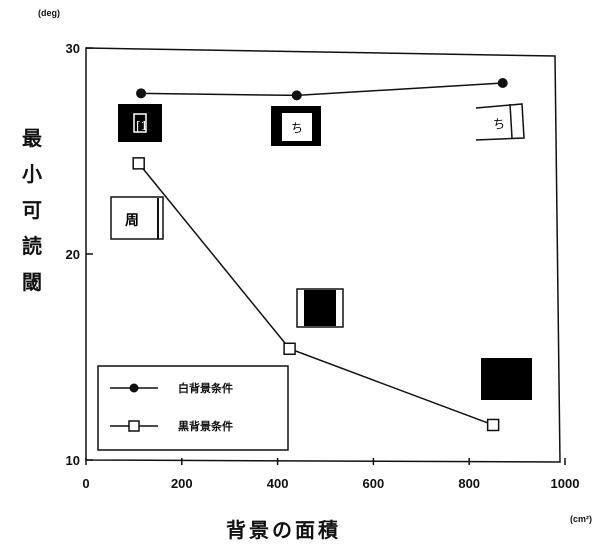 This screenshot has height=548, width=605. I want to click on legend-frame, so click(193, 408).